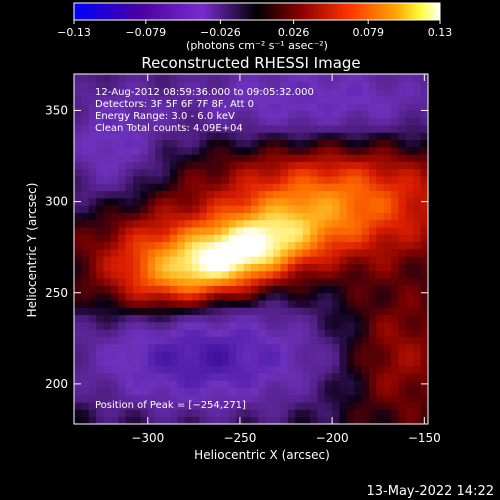 This screenshot has width=500, height=500. What do you see at coordinates (254, 29) in the screenshot?
I see `colorbar-ticks: −0.13 −0.079 −0.026 0.026 0.079 0.13` at bounding box center [254, 29].